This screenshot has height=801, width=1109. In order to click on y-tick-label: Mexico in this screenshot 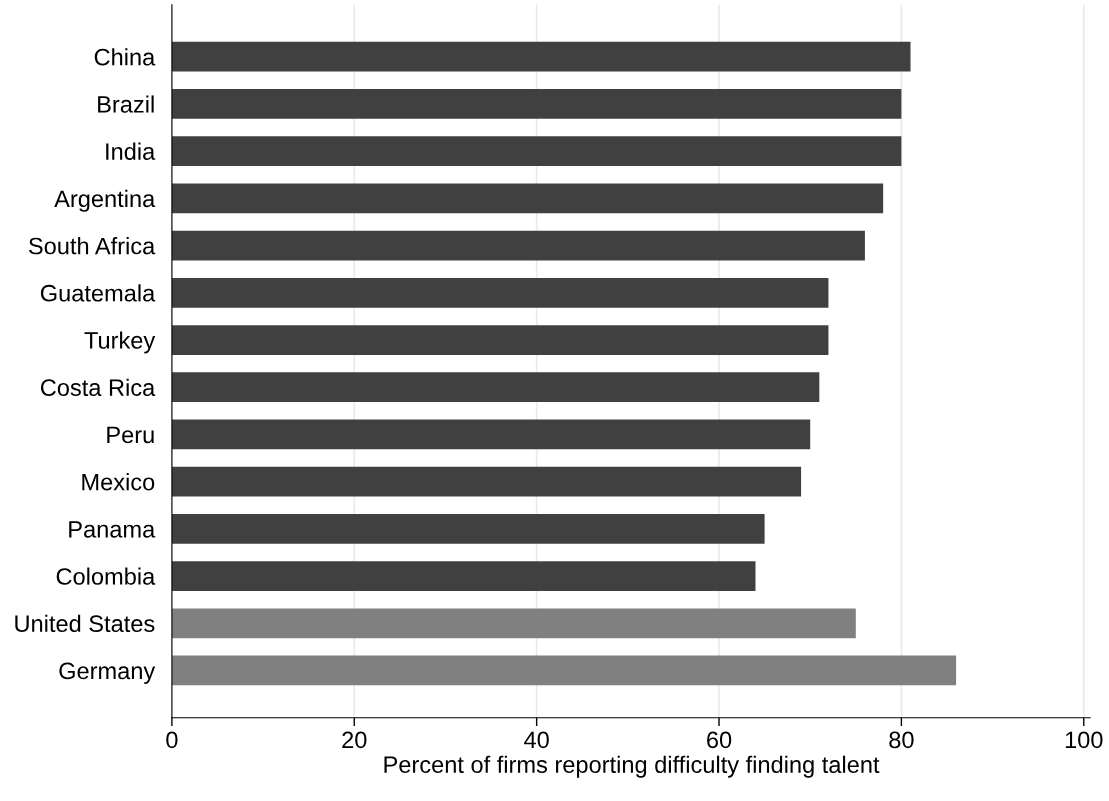, I will do `click(118, 482)`.